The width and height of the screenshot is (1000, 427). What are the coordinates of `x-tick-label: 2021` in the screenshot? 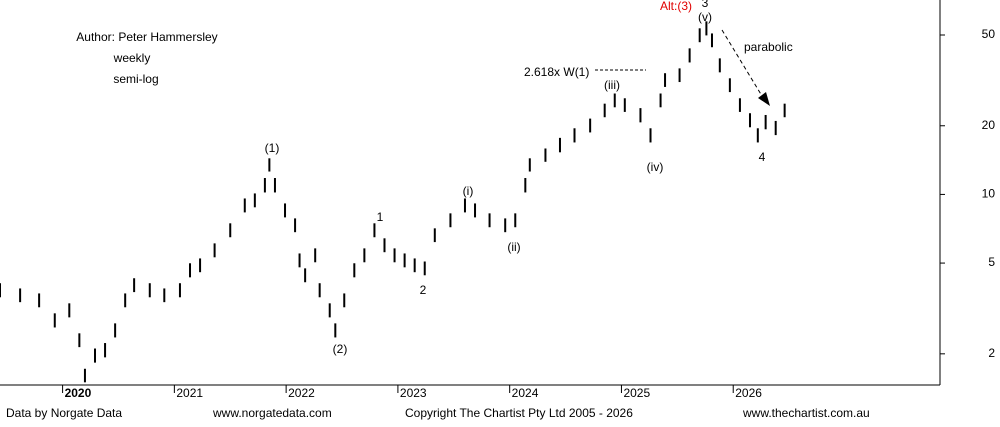 It's located at (189, 393).